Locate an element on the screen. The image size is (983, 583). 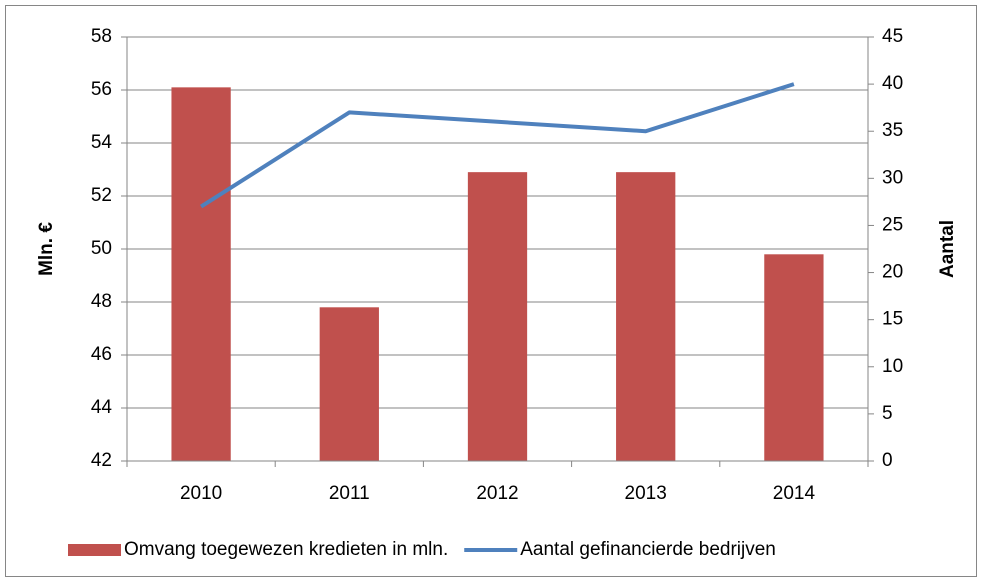
line is located at coordinates (497, 145).